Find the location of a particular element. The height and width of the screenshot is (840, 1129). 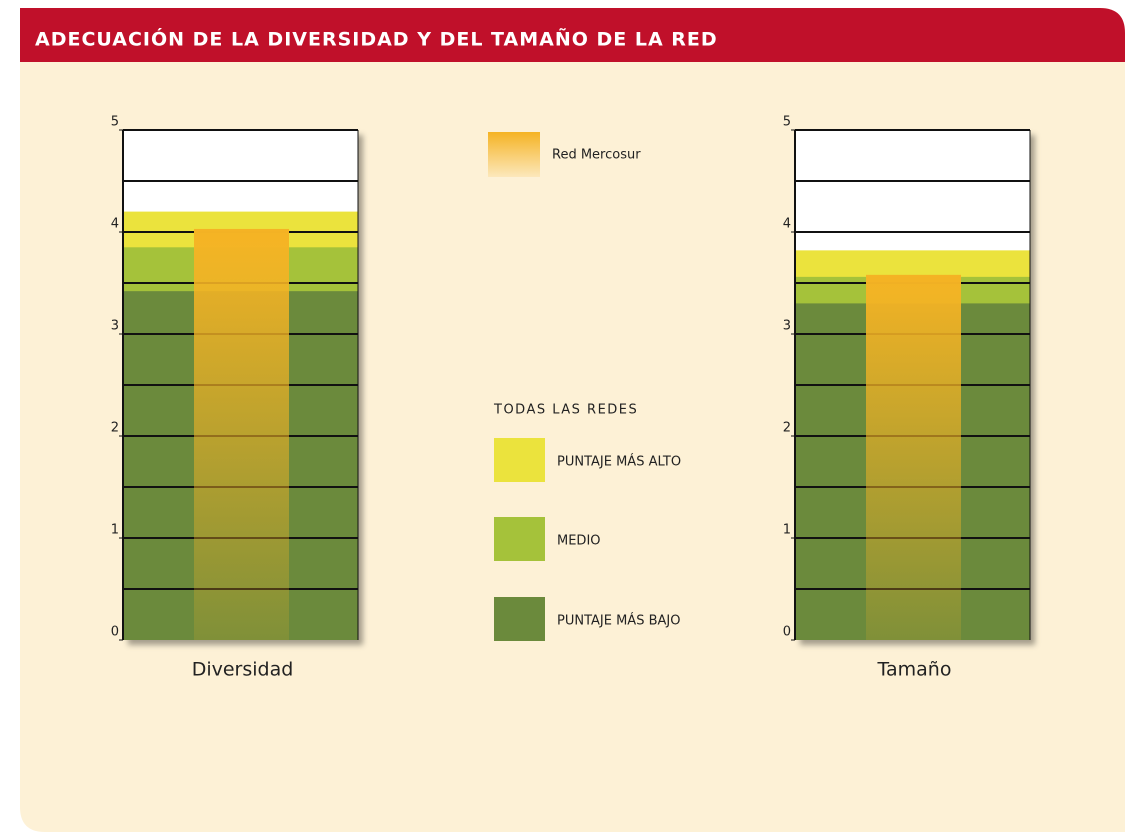

legend-group-label: TODAS LAS REDES is located at coordinates (565, 410).